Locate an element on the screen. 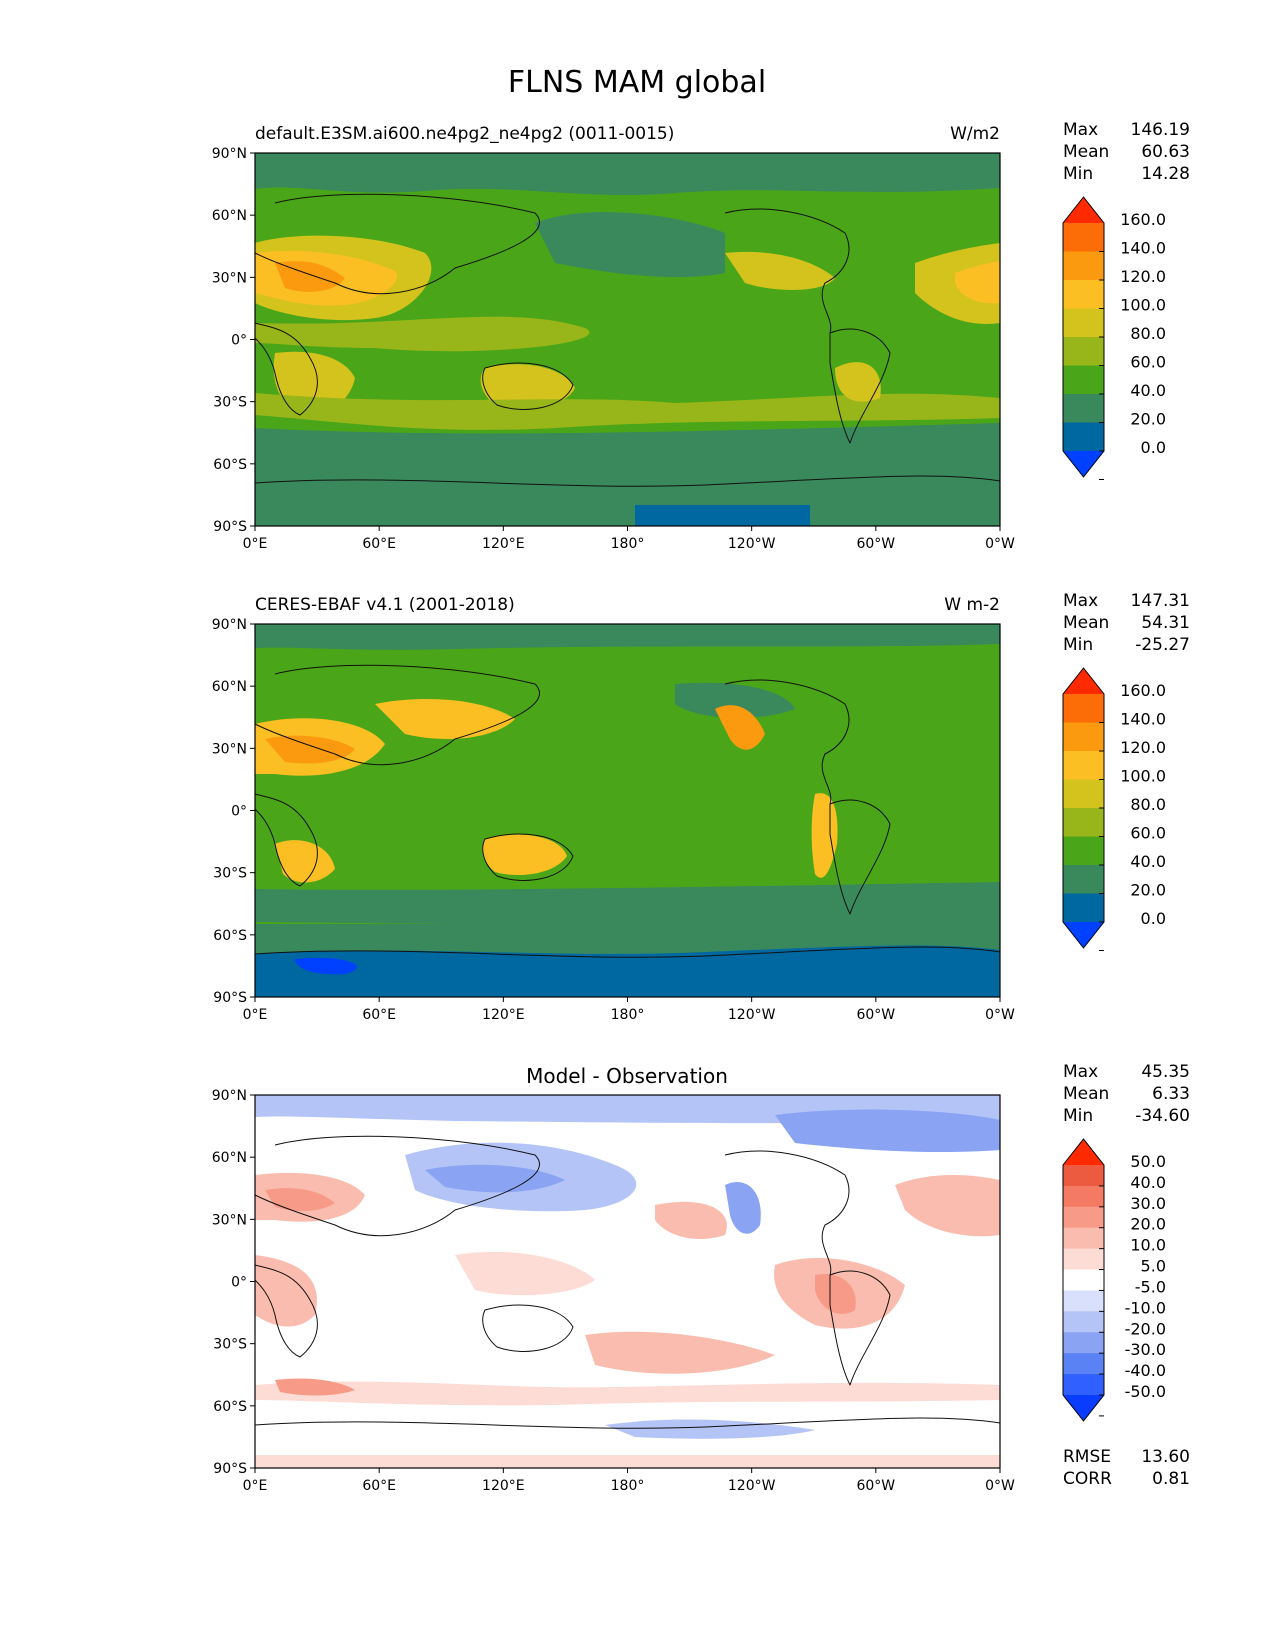 The width and height of the screenshot is (1275, 1650). test-stats: Max 146.19 Mean 60.63 Min 14.28 is located at coordinates (1126, 152).